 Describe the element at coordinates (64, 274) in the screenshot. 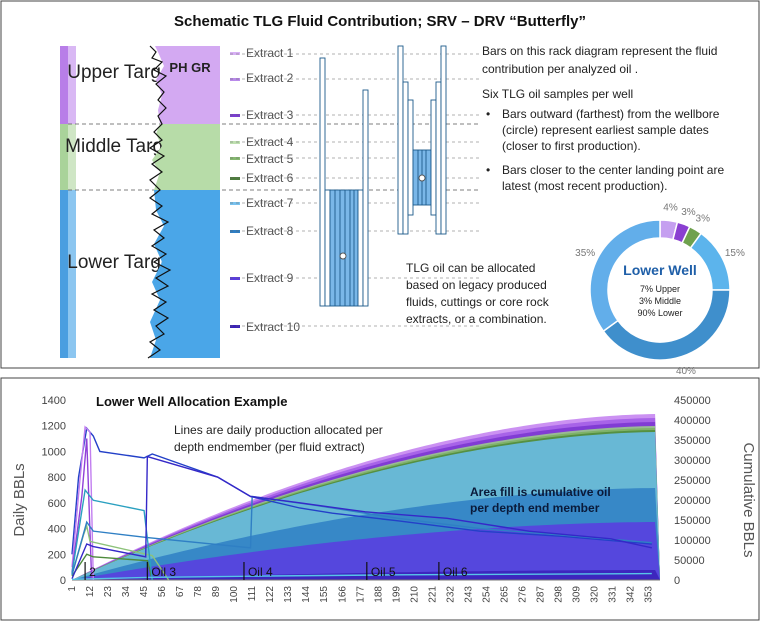

I see `lower-target-bar` at that location.